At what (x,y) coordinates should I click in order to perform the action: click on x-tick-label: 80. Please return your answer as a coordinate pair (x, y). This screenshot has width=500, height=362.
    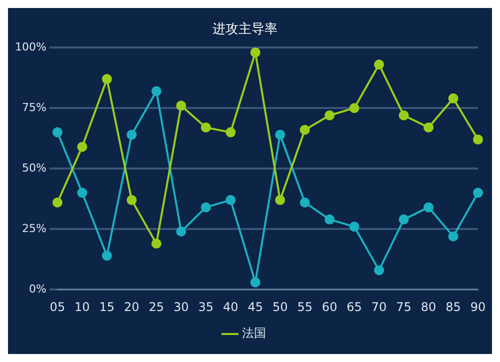
    Looking at the image, I should click on (428, 307).